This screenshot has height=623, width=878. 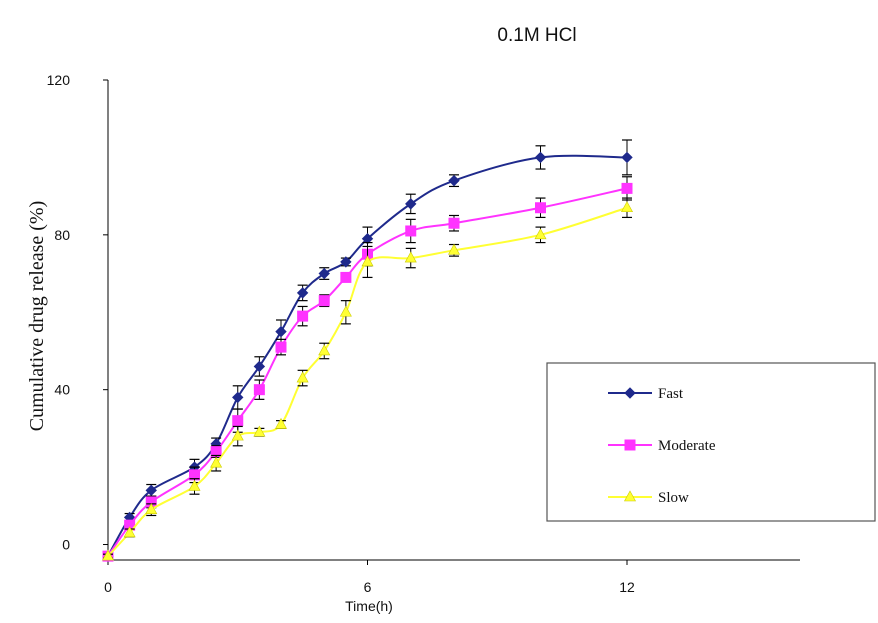 What do you see at coordinates (108, 587) in the screenshot?
I see `x-tick-label: 0` at bounding box center [108, 587].